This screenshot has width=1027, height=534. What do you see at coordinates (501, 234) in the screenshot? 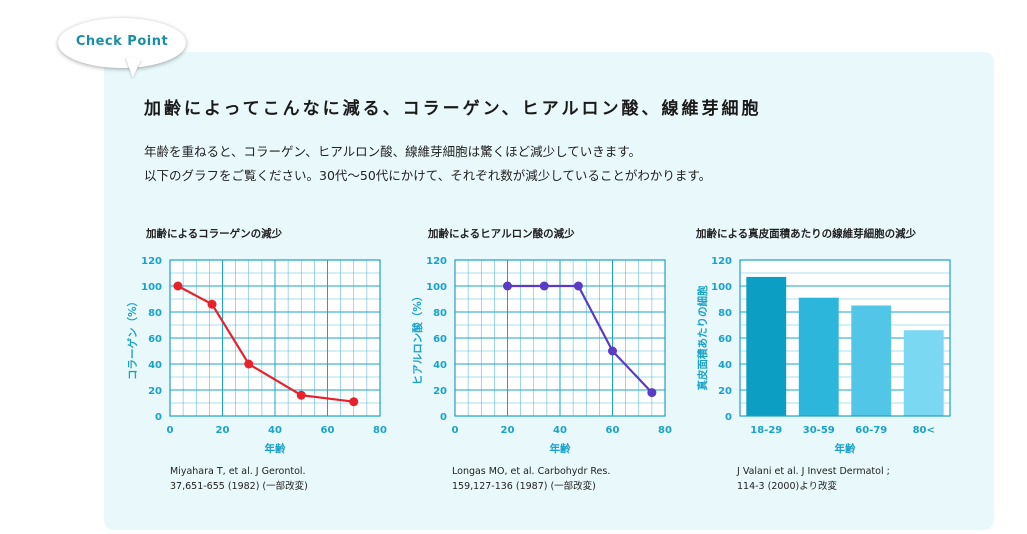
I see `chart-title-hyaluronic: 加齢によるヒアルロン酸の減少` at bounding box center [501, 234].